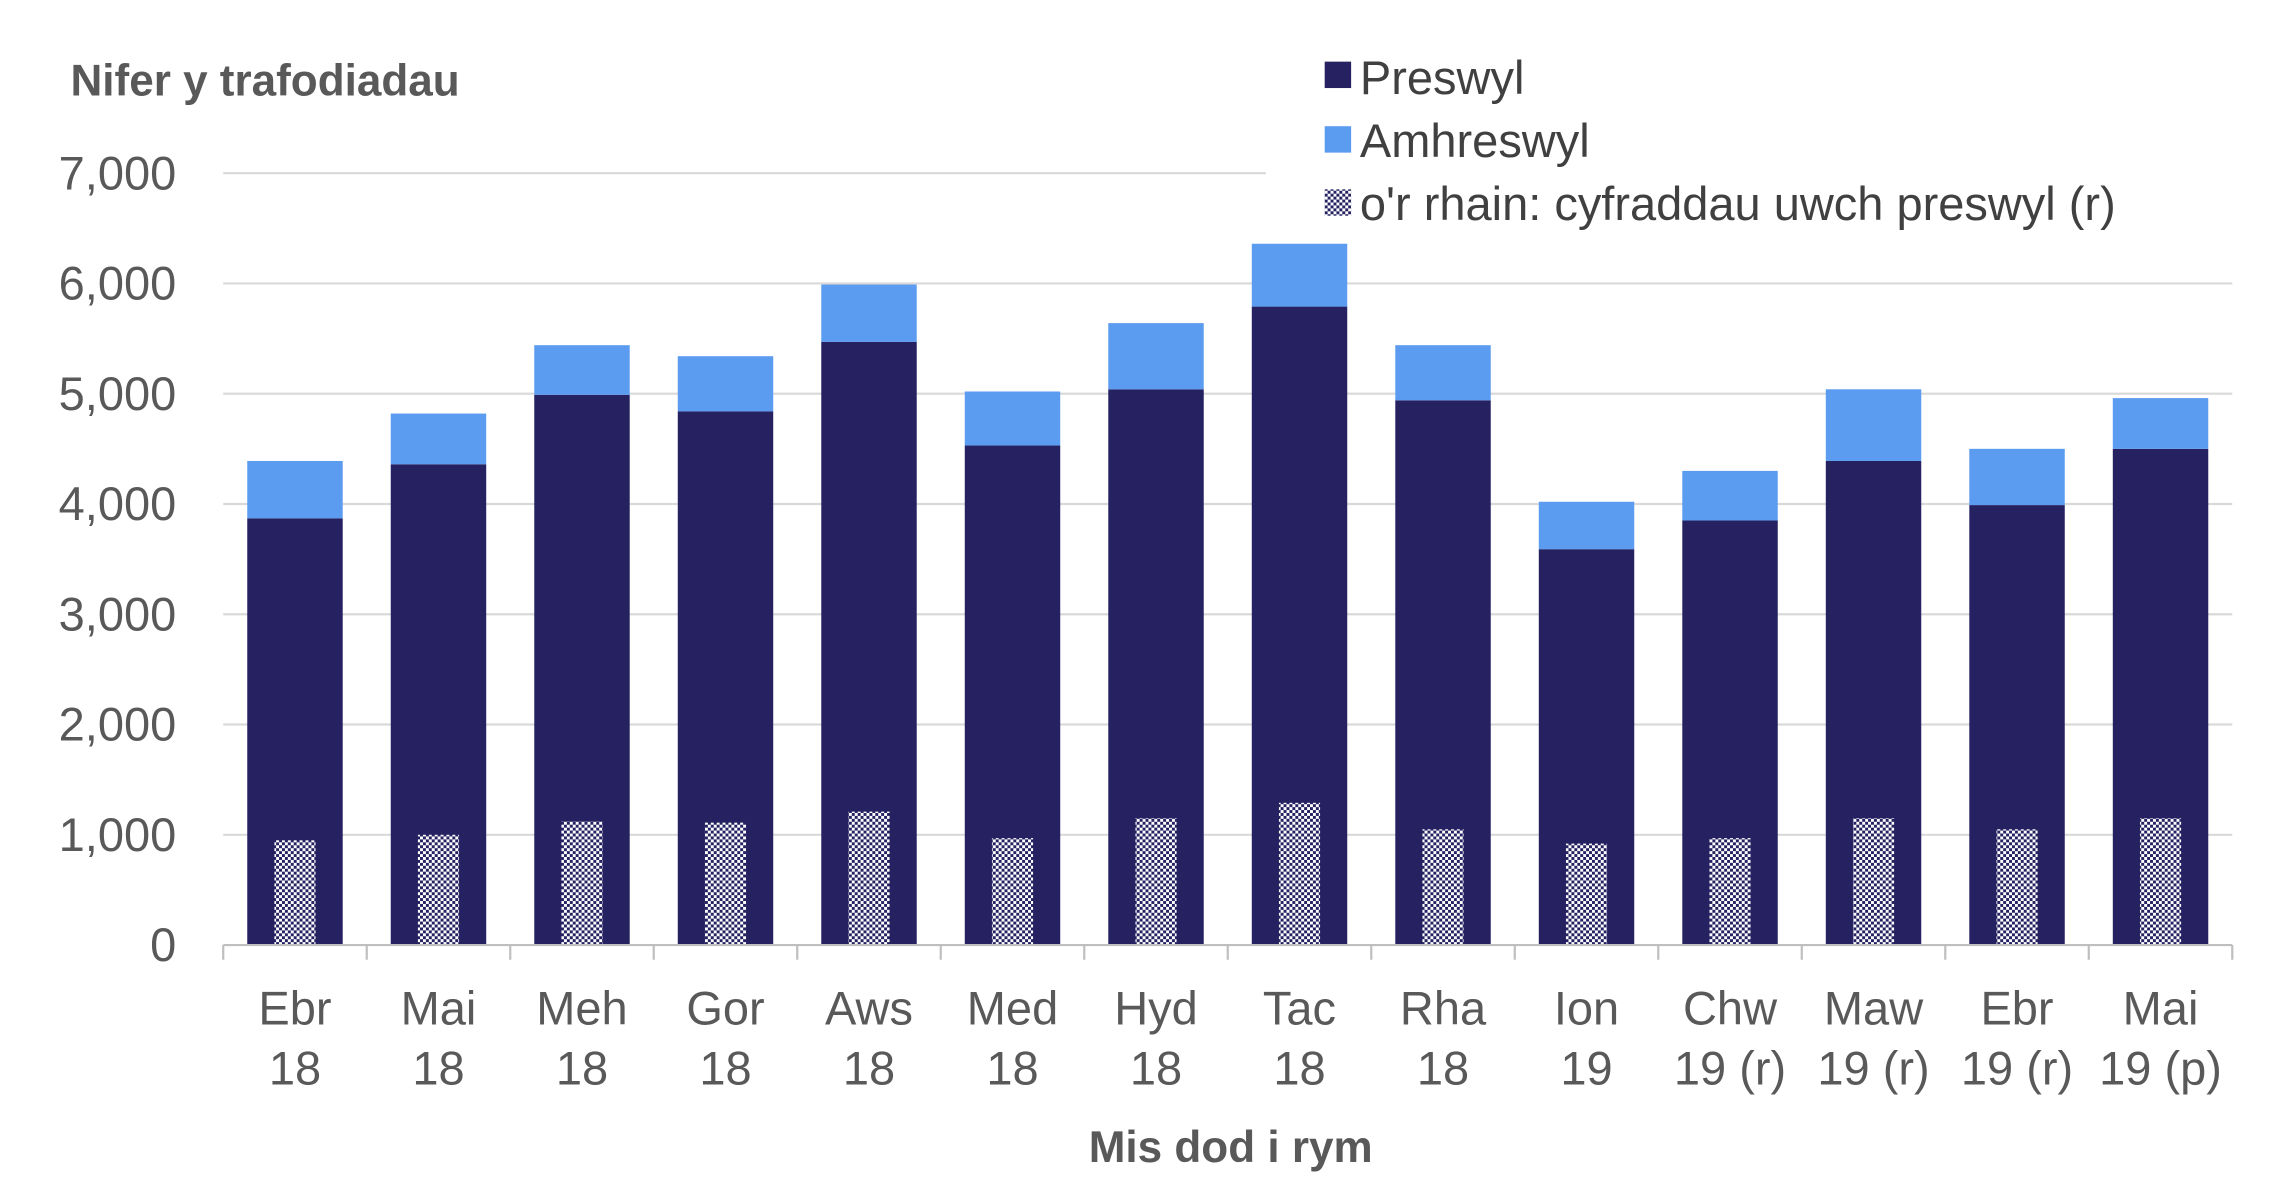  I want to click on x-tick-label-year: 19, so click(1586, 1067).